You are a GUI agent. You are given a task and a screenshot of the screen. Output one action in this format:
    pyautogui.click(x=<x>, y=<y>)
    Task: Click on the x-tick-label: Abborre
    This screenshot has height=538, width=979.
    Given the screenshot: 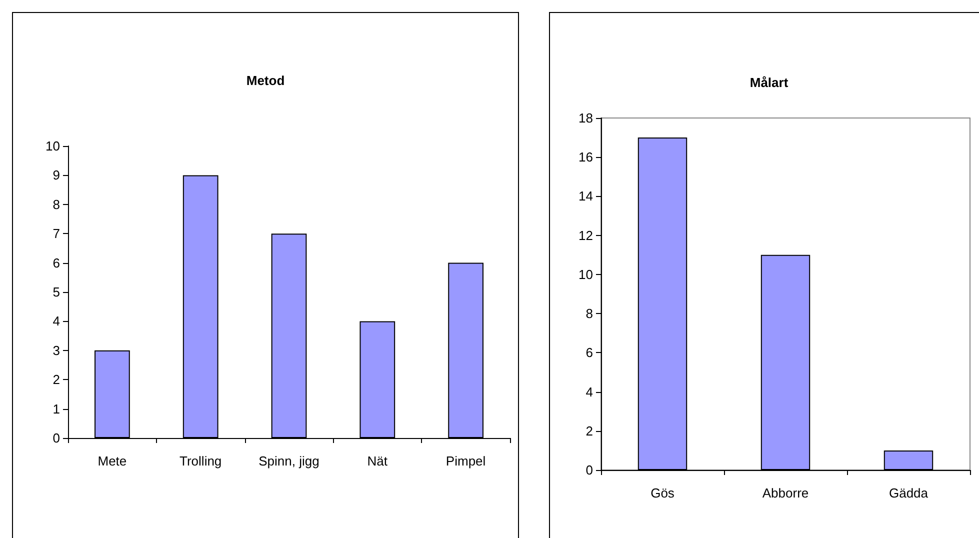 What is the action you would take?
    pyautogui.click(x=785, y=493)
    